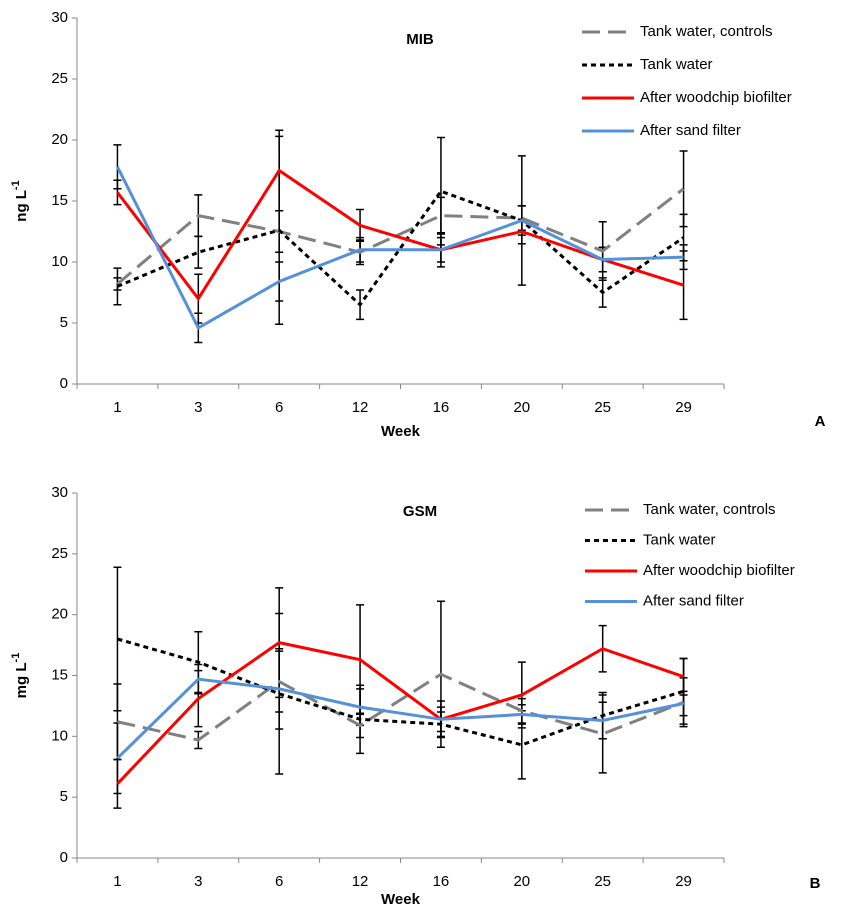  What do you see at coordinates (21, 680) in the screenshot?
I see `y-axis-label-text: mg L` at bounding box center [21, 680].